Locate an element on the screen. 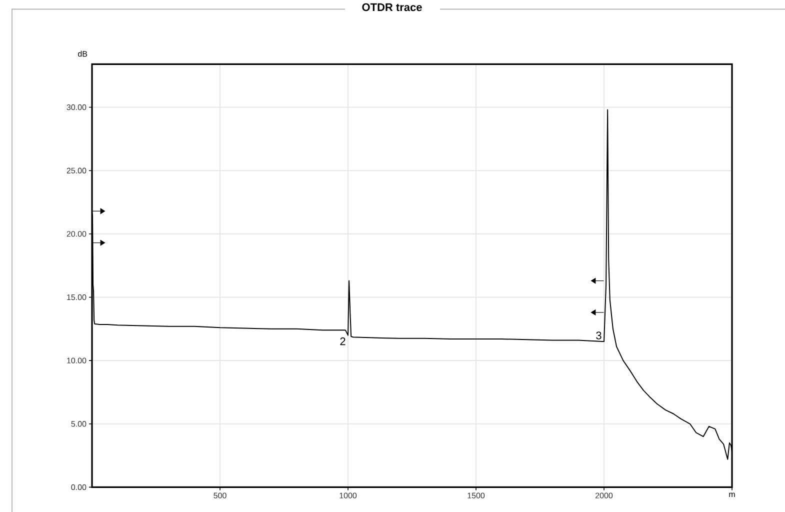  x-tick-label: 500 is located at coordinates (220, 495).